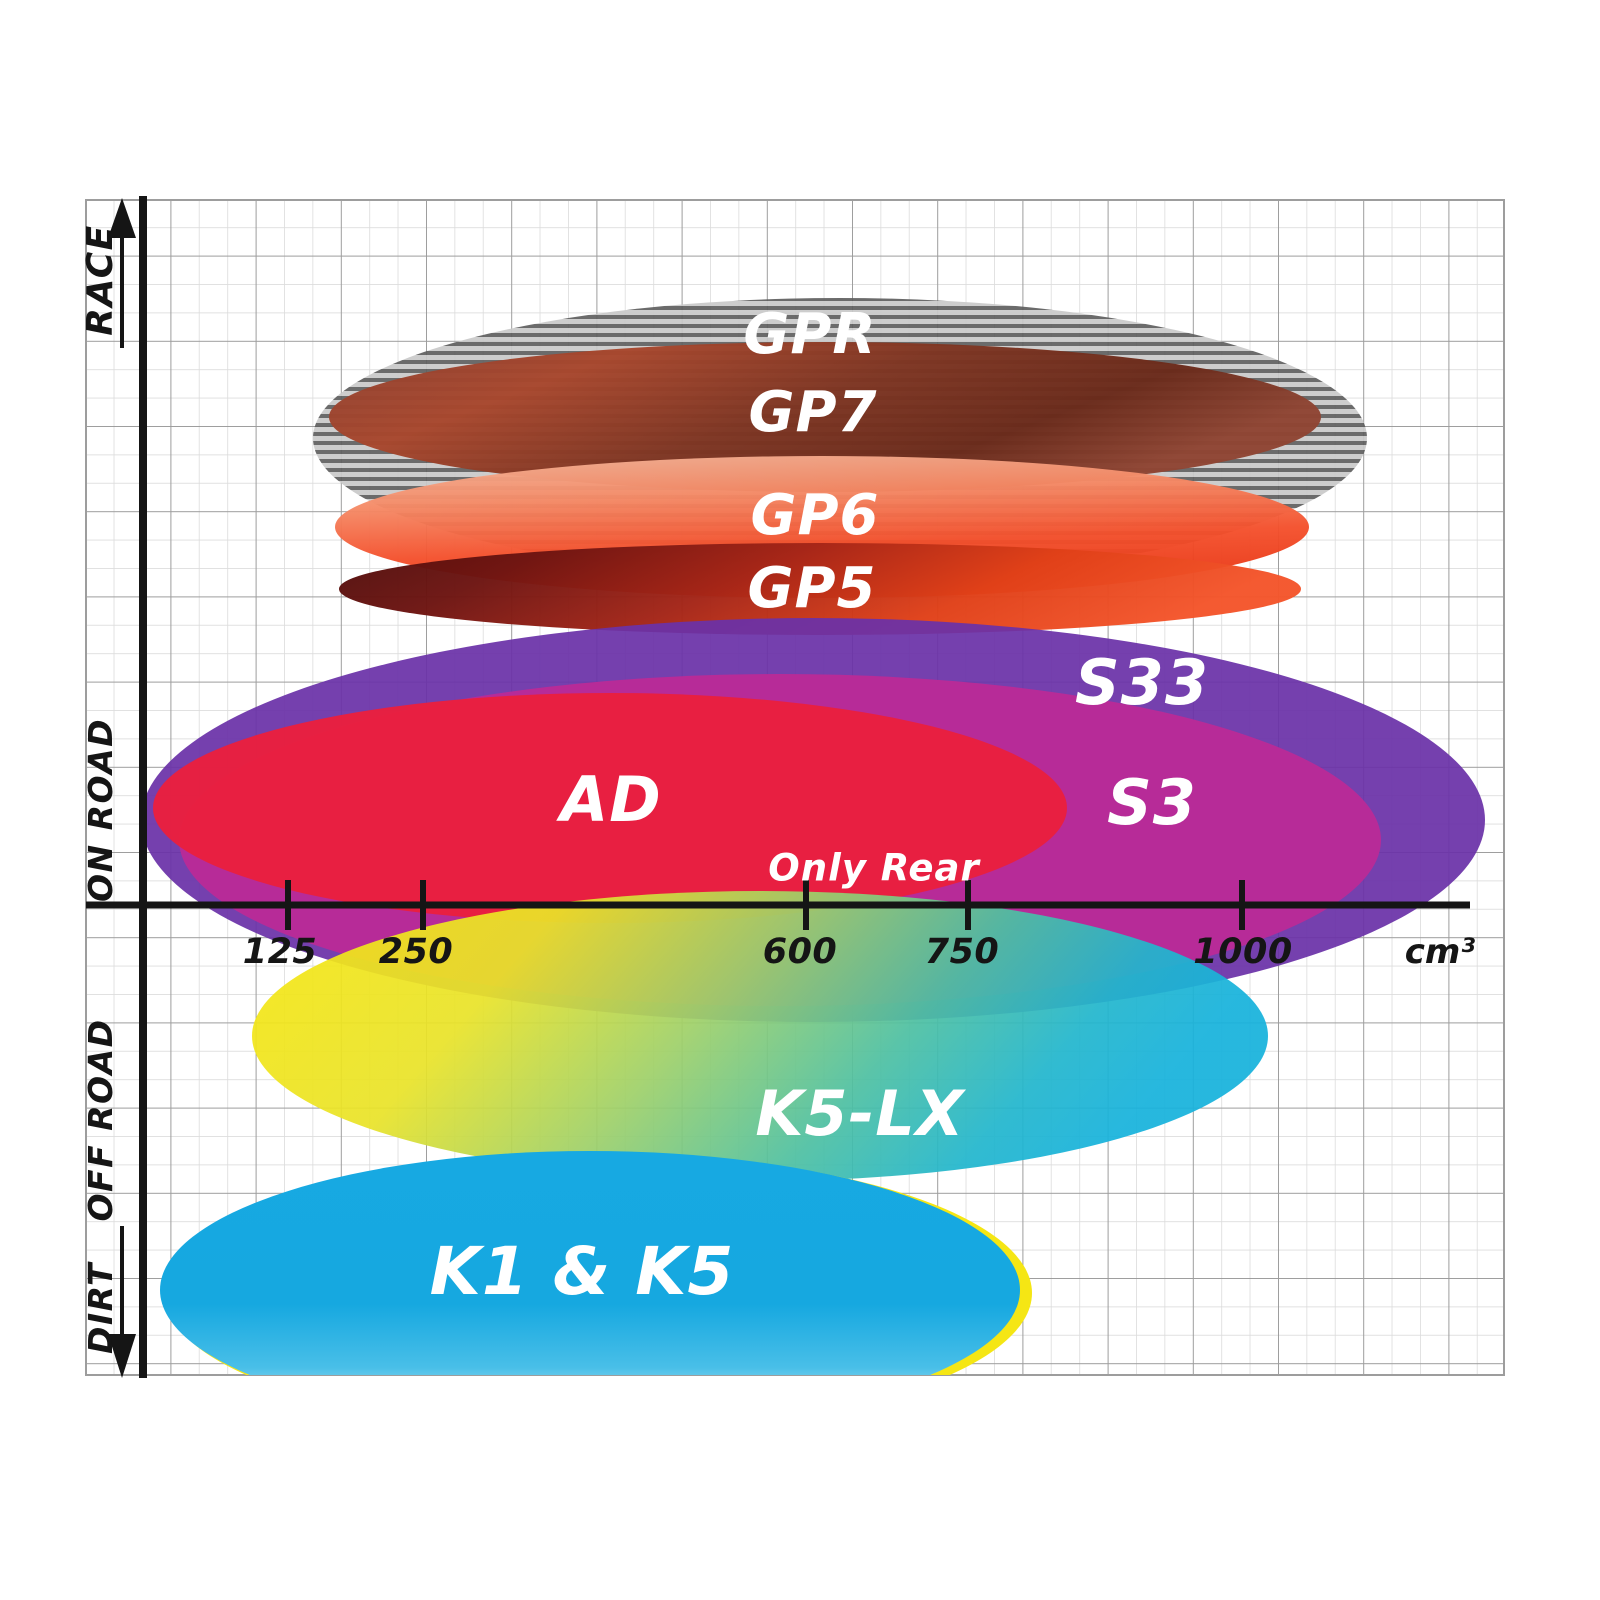 The height and width of the screenshot is (1600, 1600). What do you see at coordinates (860, 1113) in the screenshot?
I see `label-k5lx: K5-LX` at bounding box center [860, 1113].